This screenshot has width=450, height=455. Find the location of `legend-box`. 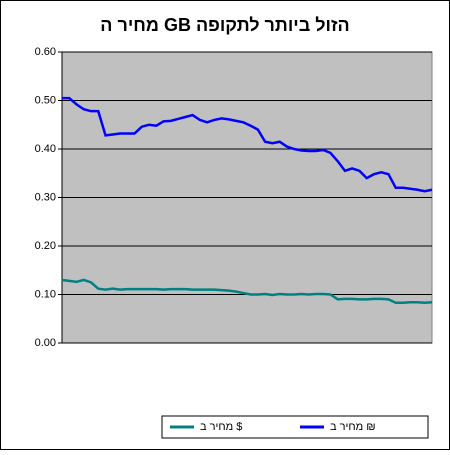

legend-box is located at coordinates (295, 427).